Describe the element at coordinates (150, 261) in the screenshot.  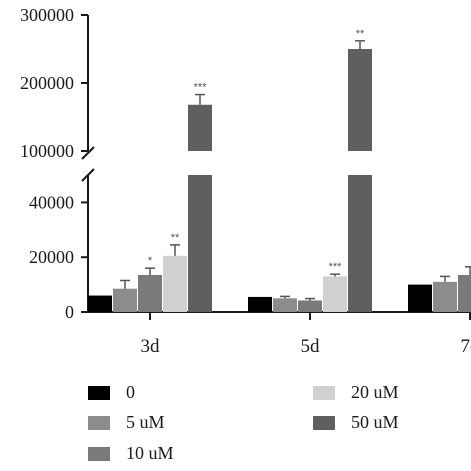
I see `significance-label: *` at that location.